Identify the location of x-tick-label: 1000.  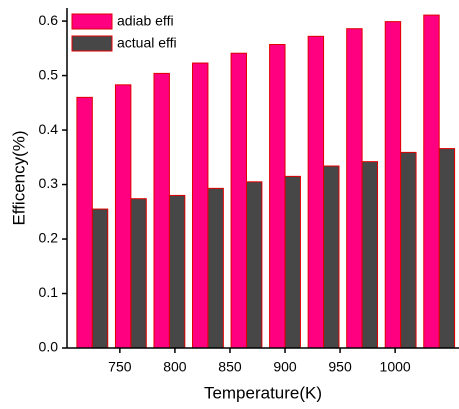
(395, 367).